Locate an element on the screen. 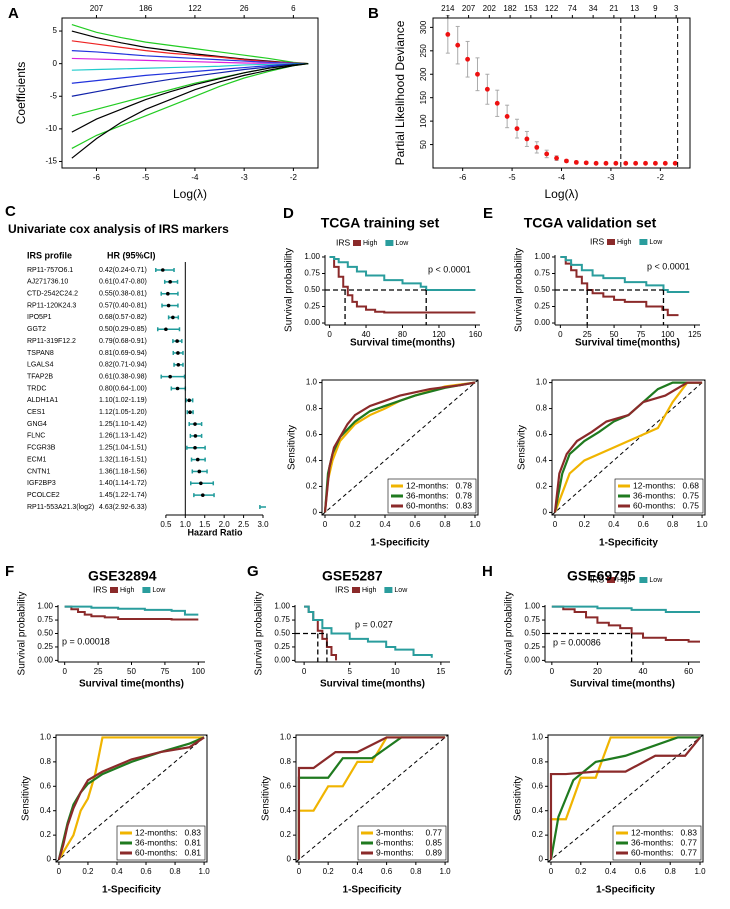  legend-label: 12-months: is located at coordinates (427, 485).